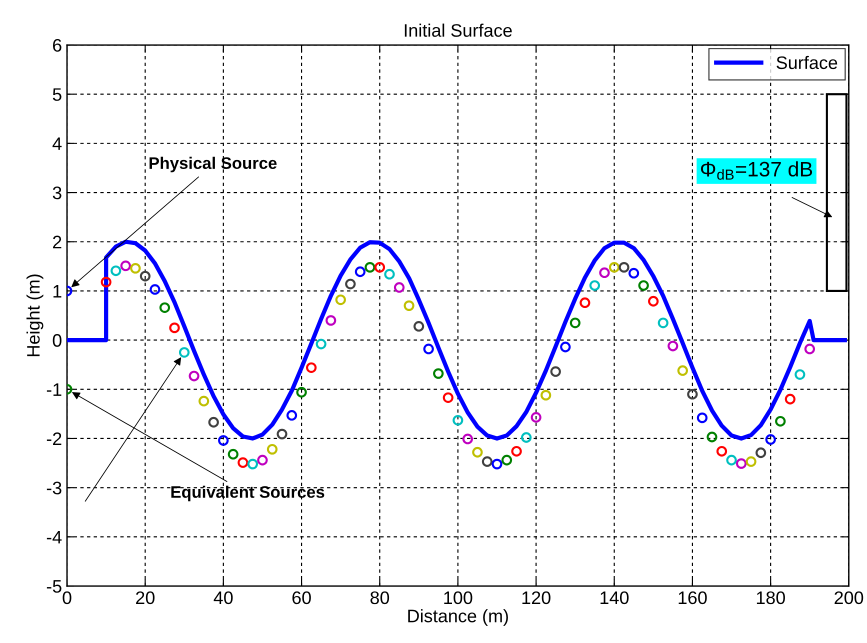 The image size is (867, 643). Describe the element at coordinates (614, 597) in the screenshot. I see `x-tick-label: 140` at that location.